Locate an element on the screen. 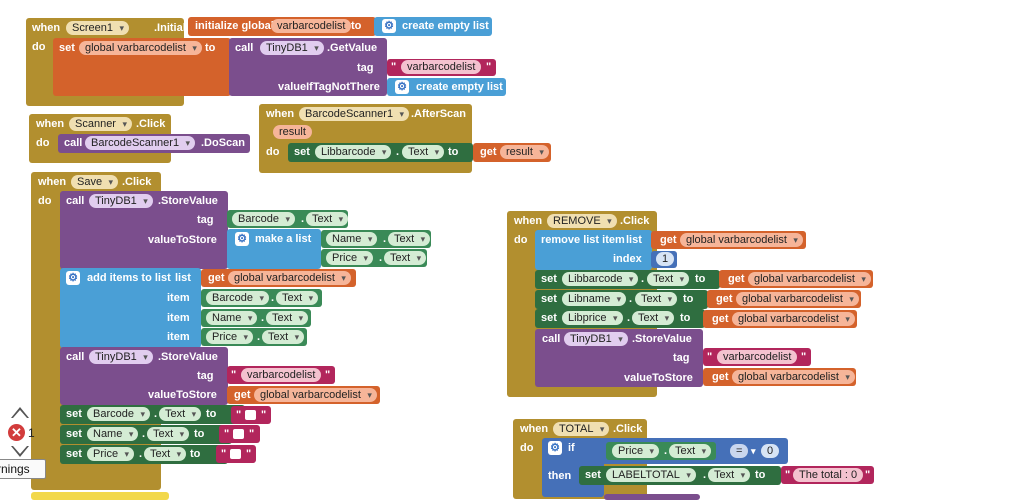 This screenshot has width=1024, height=500. libname-dropdown: Libname is located at coordinates (594, 299).